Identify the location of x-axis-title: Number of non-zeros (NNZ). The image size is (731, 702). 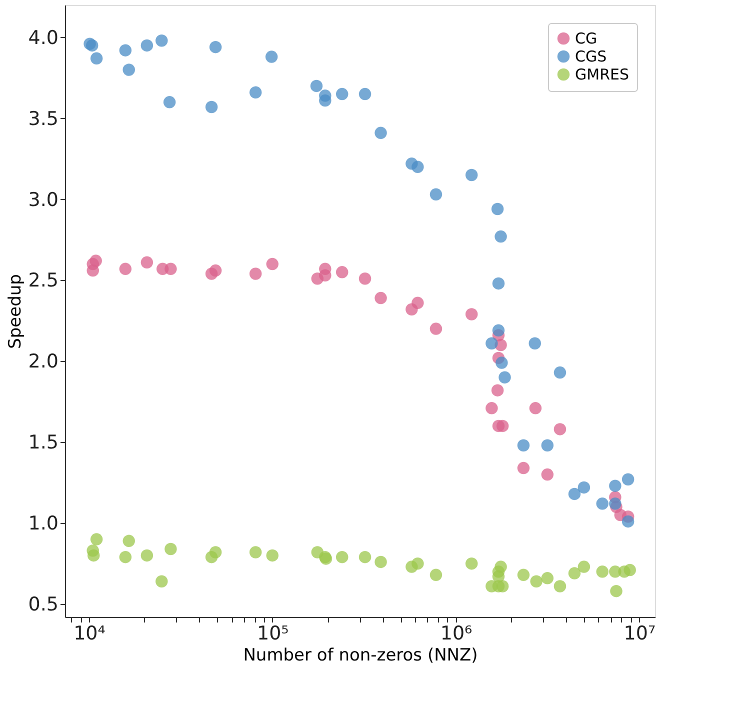
(360, 656).